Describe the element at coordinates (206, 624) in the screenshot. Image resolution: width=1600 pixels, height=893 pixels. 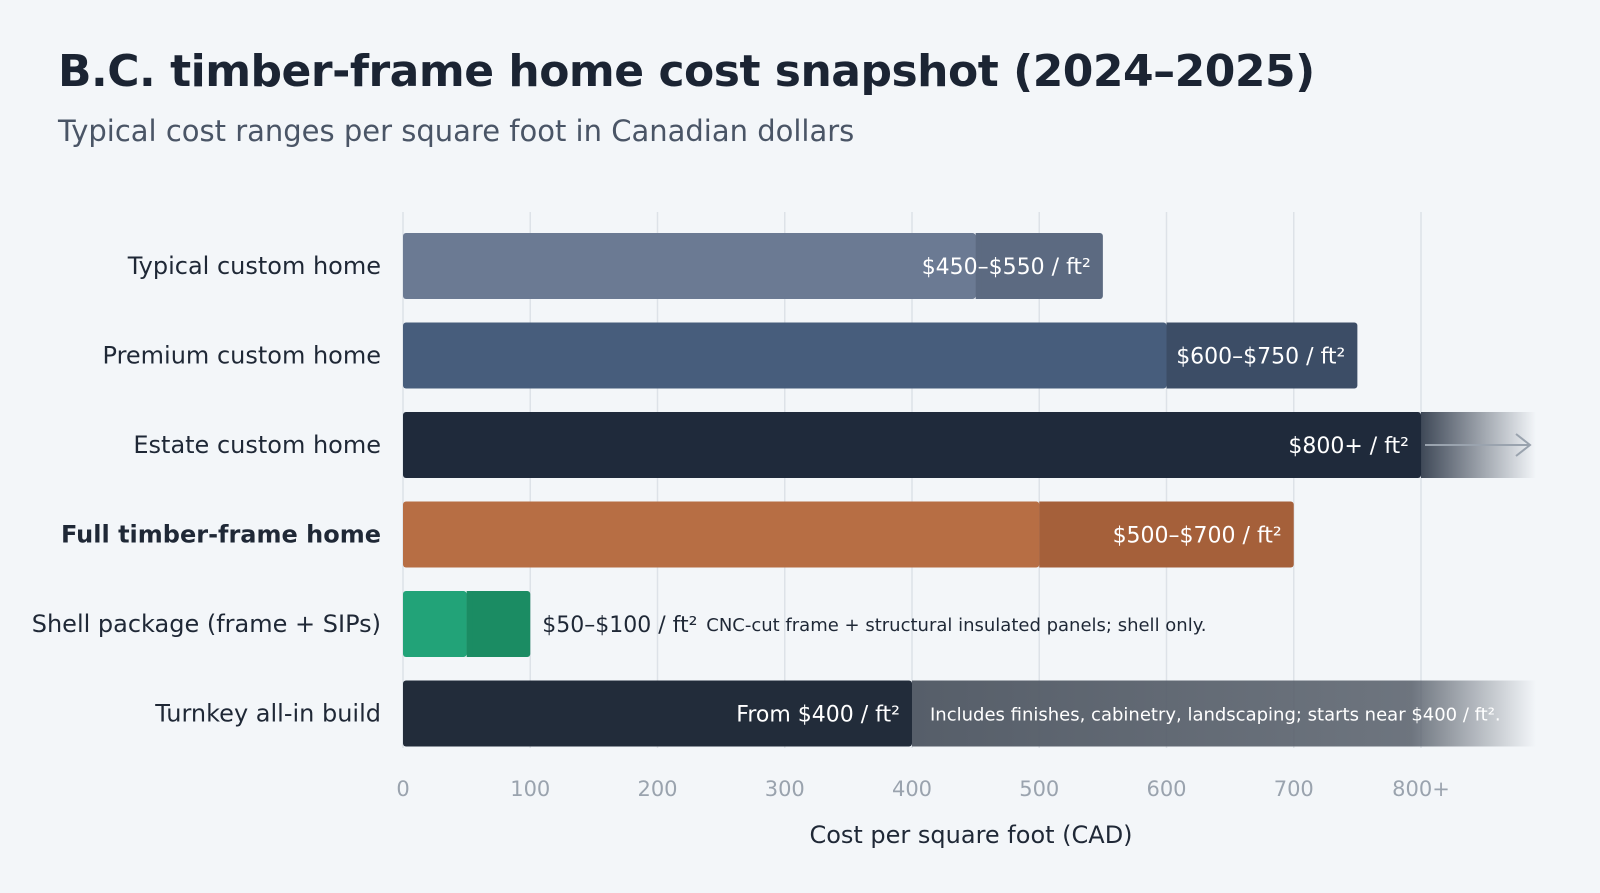
I see `category-label: Shell package (frame + SIPs)` at that location.